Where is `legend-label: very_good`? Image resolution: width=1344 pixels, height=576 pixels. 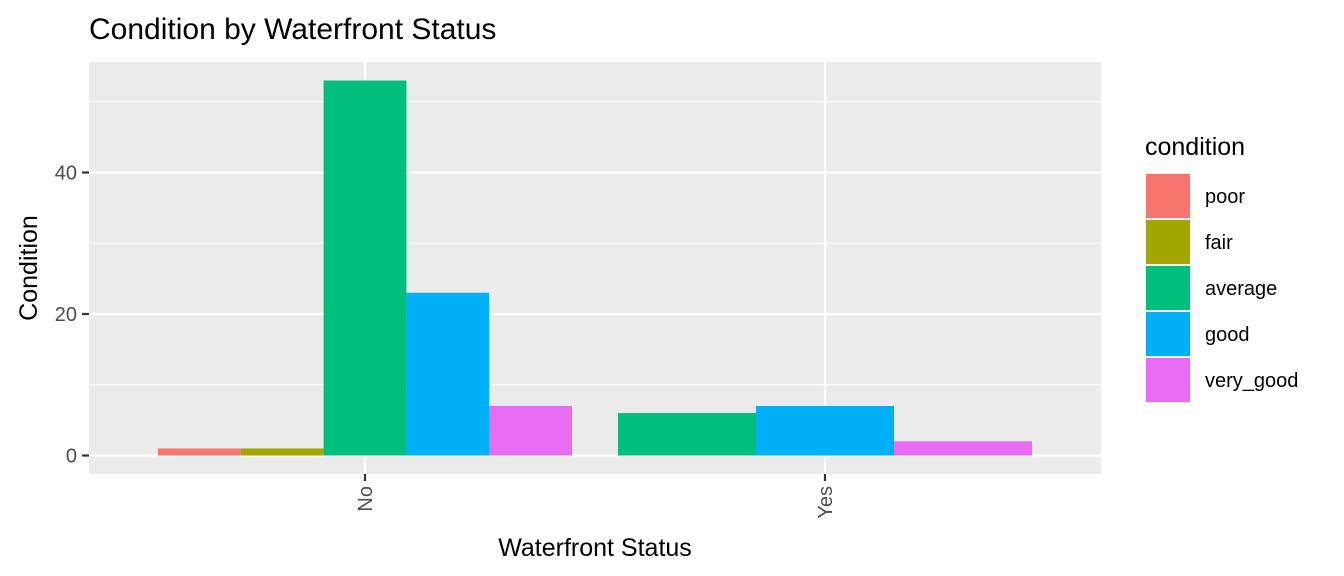
legend-label: very_good is located at coordinates (1251, 381).